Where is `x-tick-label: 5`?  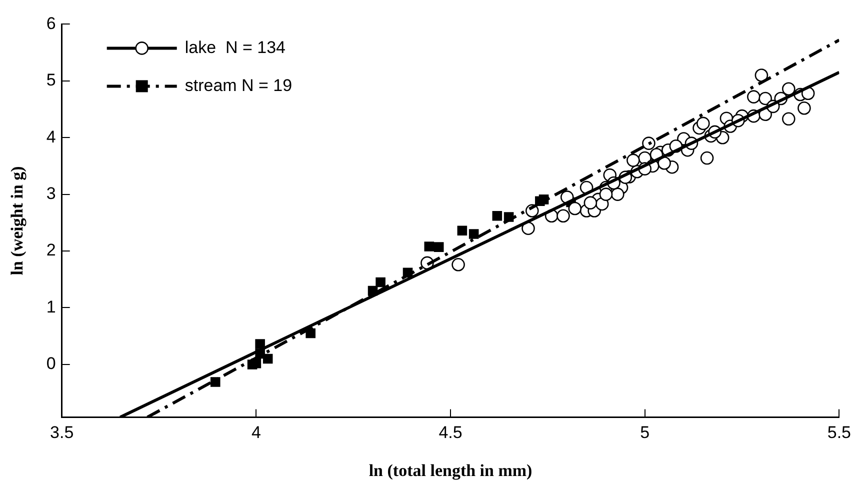
x-tick-label: 5 is located at coordinates (645, 432).